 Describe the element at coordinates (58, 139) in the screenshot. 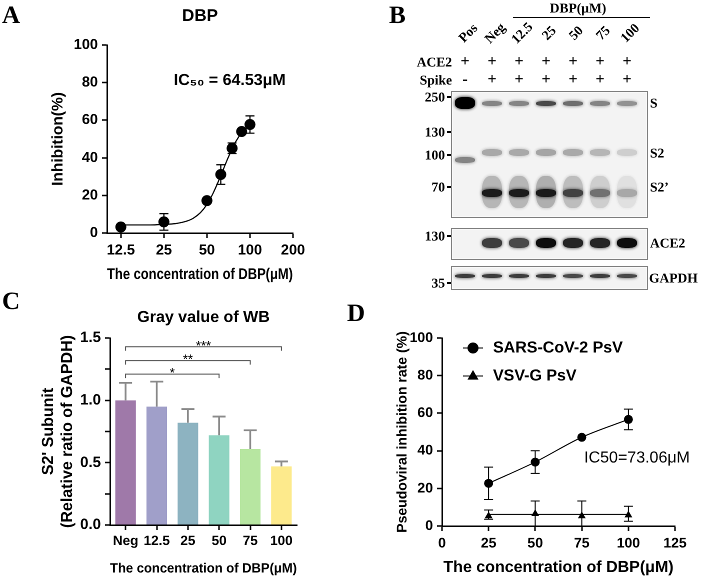

I see `y-axis-title: Inhibition(%)` at that location.